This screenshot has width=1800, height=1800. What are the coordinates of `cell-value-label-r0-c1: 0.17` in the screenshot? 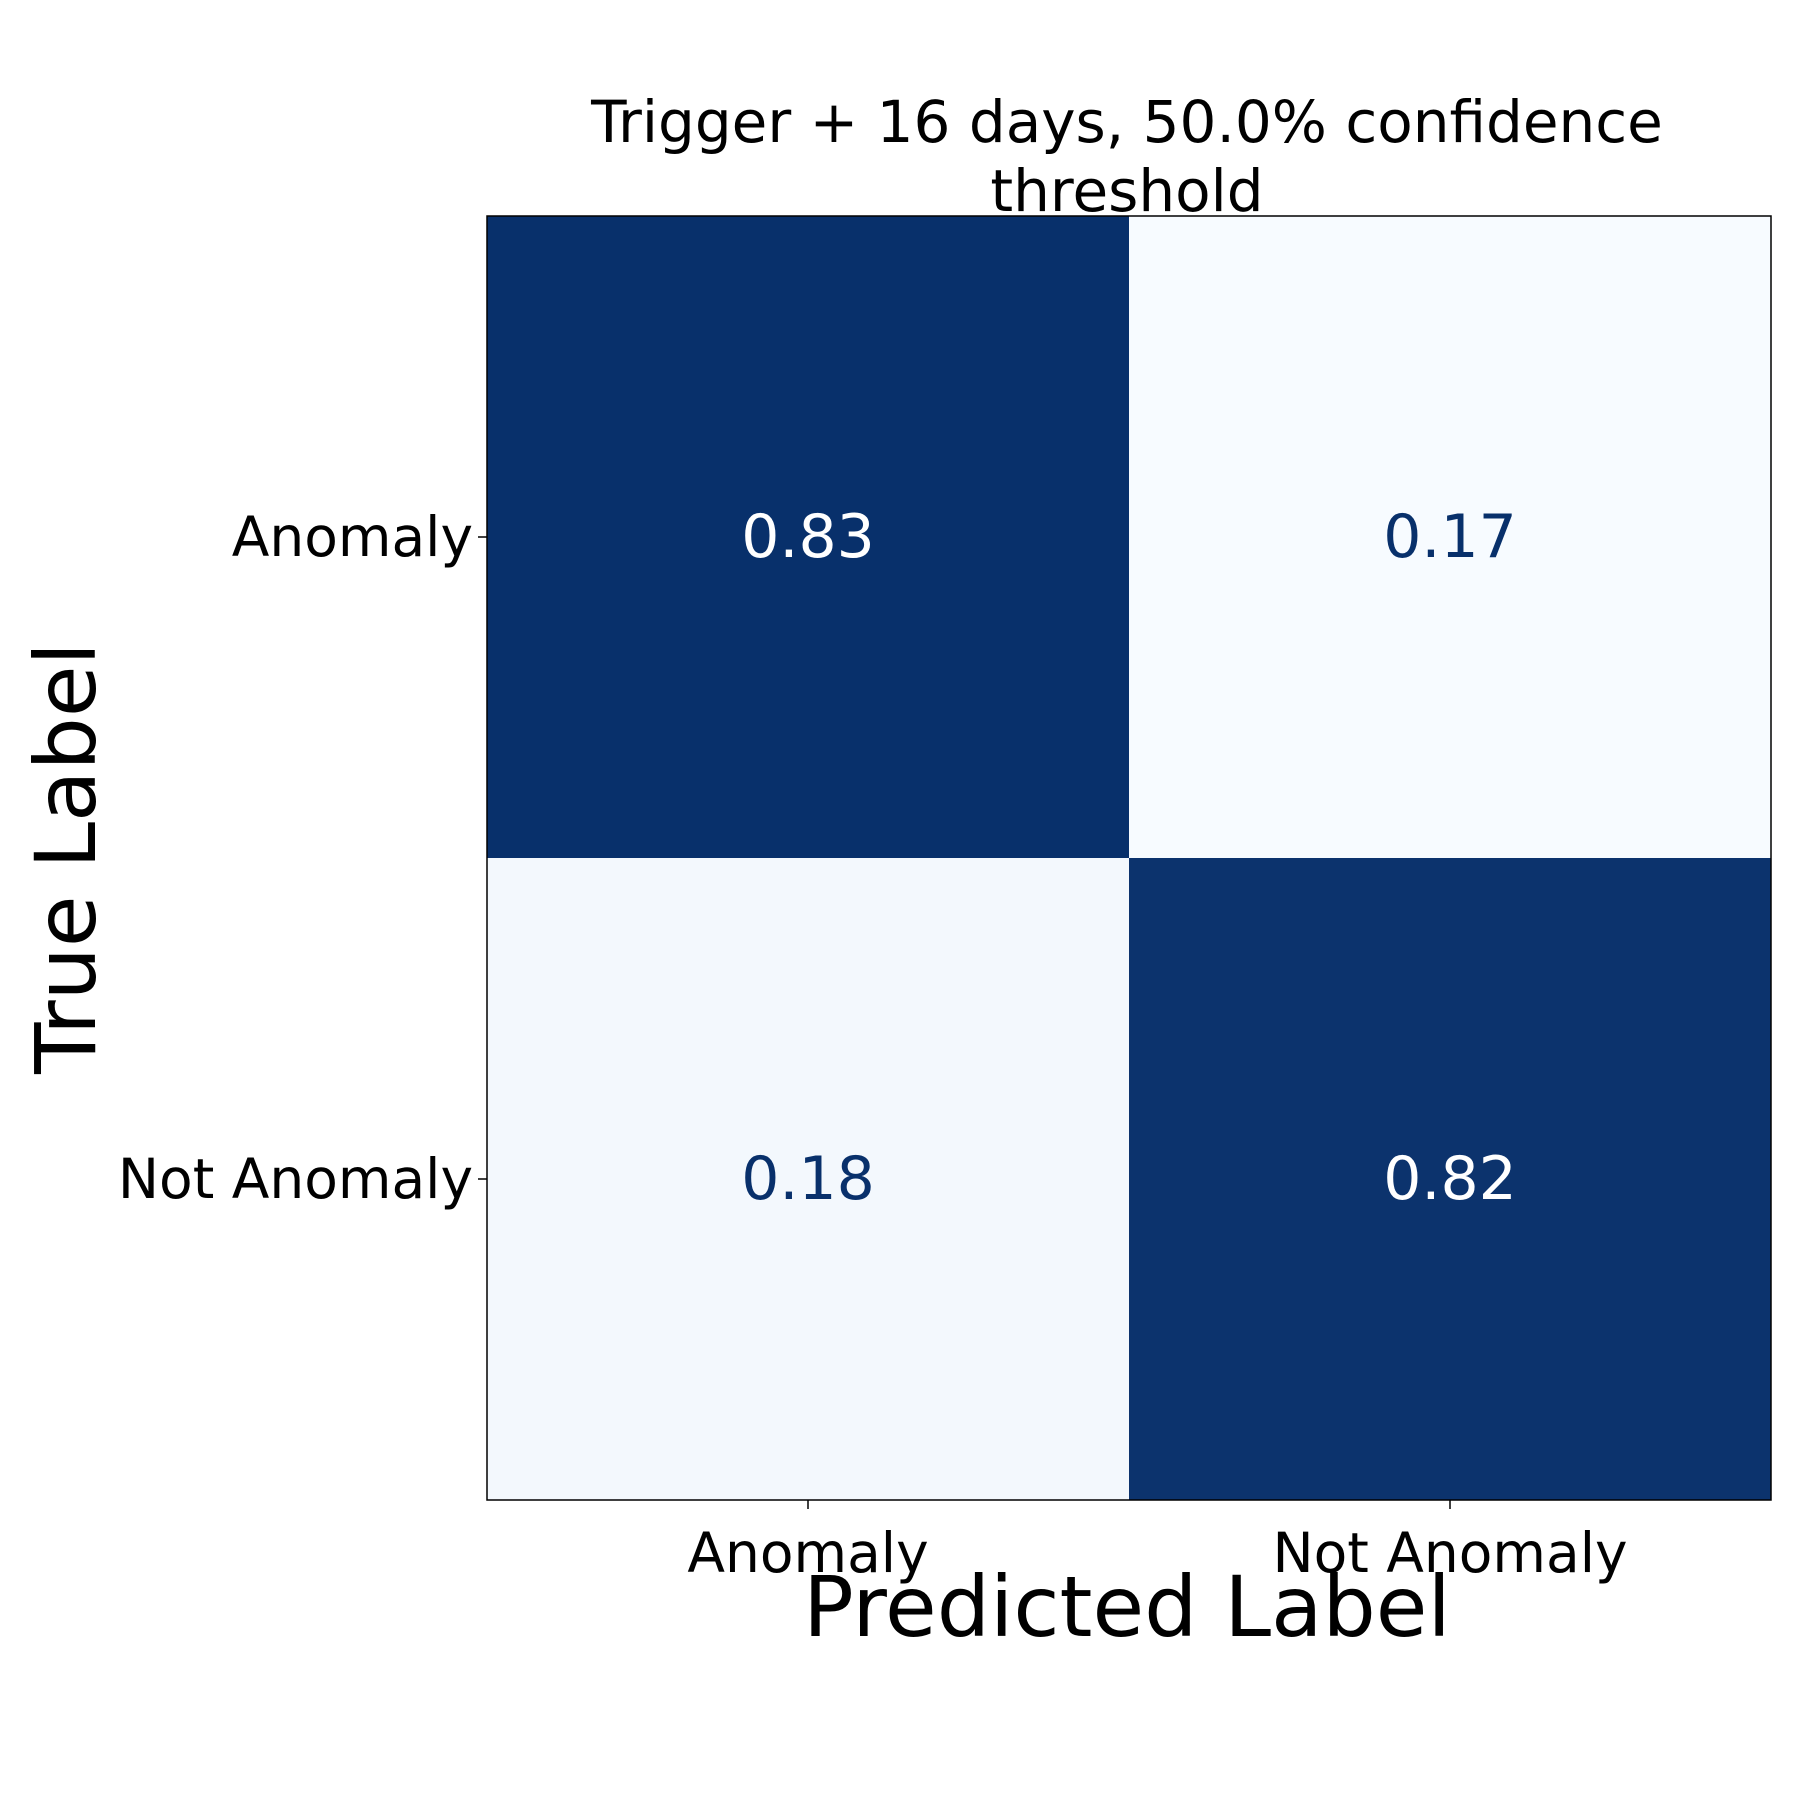 It's located at (1450, 537).